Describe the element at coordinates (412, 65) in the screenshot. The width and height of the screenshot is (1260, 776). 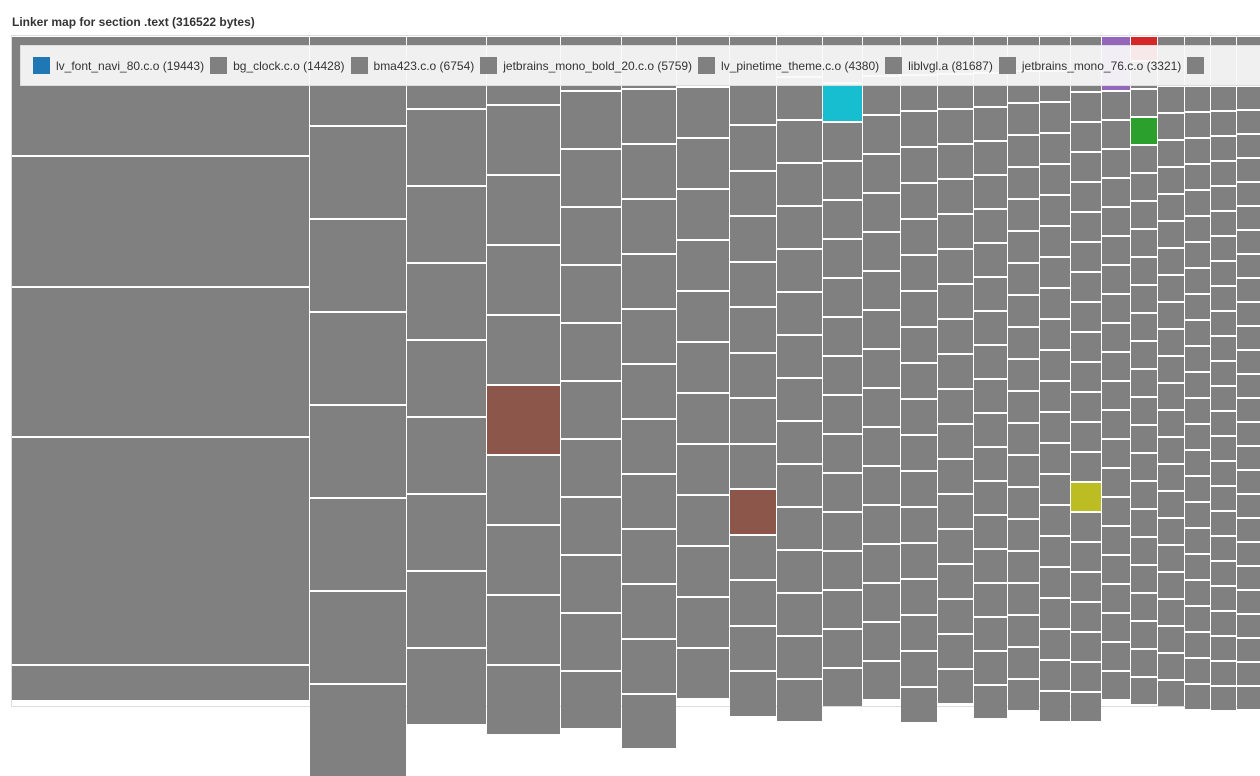
I see `legend-item: bma423.c.o (6754)` at that location.